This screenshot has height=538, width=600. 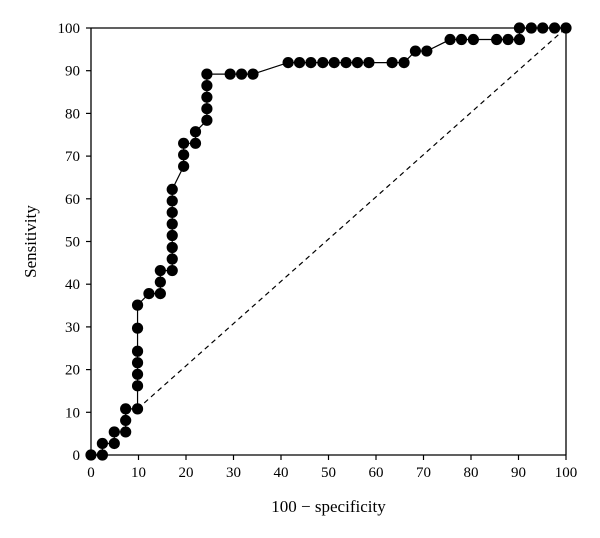 What do you see at coordinates (72, 285) in the screenshot?
I see `y-tick-label: 40` at bounding box center [72, 285].